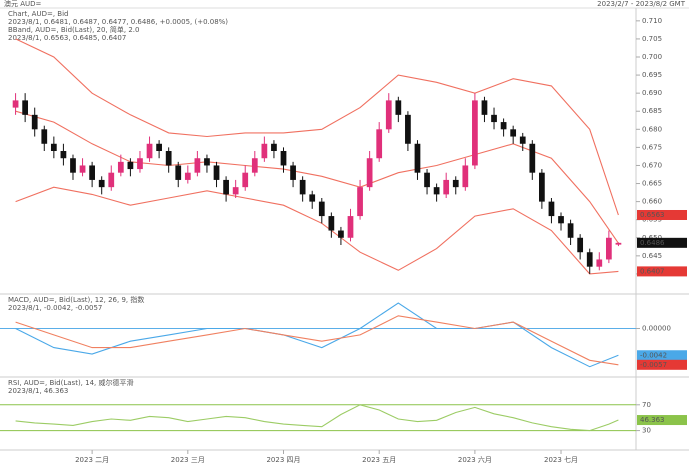  What do you see at coordinates (38, 391) in the screenshot?
I see `panel-info: 2023/8/1, 46.363` at bounding box center [38, 391].